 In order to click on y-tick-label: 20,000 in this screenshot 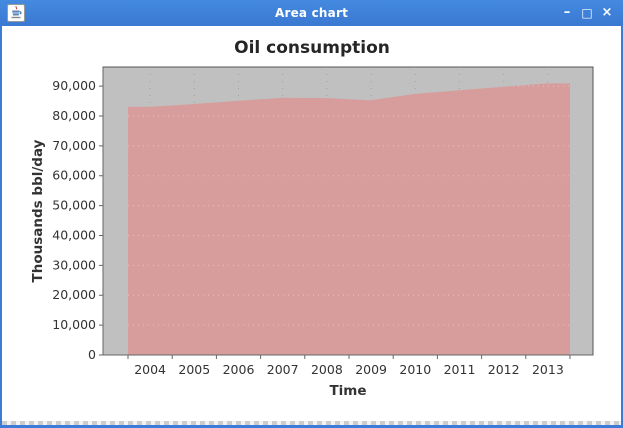, I will do `click(74, 294)`.